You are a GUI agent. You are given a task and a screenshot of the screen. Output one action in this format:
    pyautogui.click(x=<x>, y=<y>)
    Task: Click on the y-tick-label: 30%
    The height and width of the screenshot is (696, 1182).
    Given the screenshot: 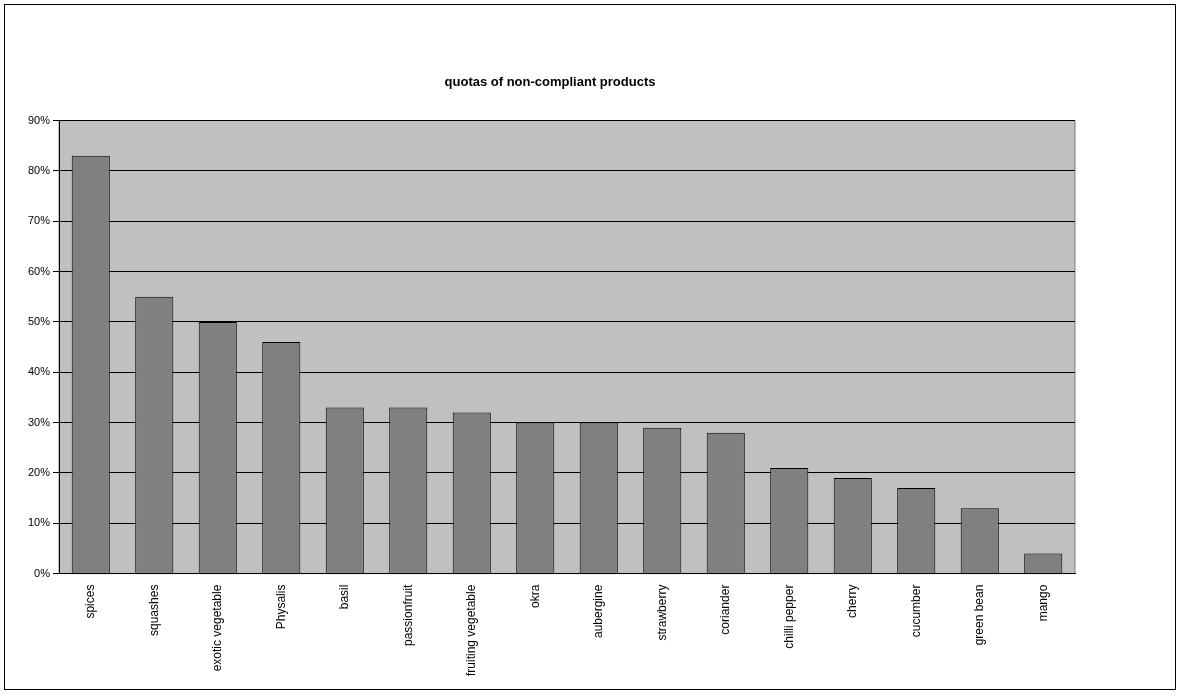 What is the action you would take?
    pyautogui.click(x=39, y=421)
    